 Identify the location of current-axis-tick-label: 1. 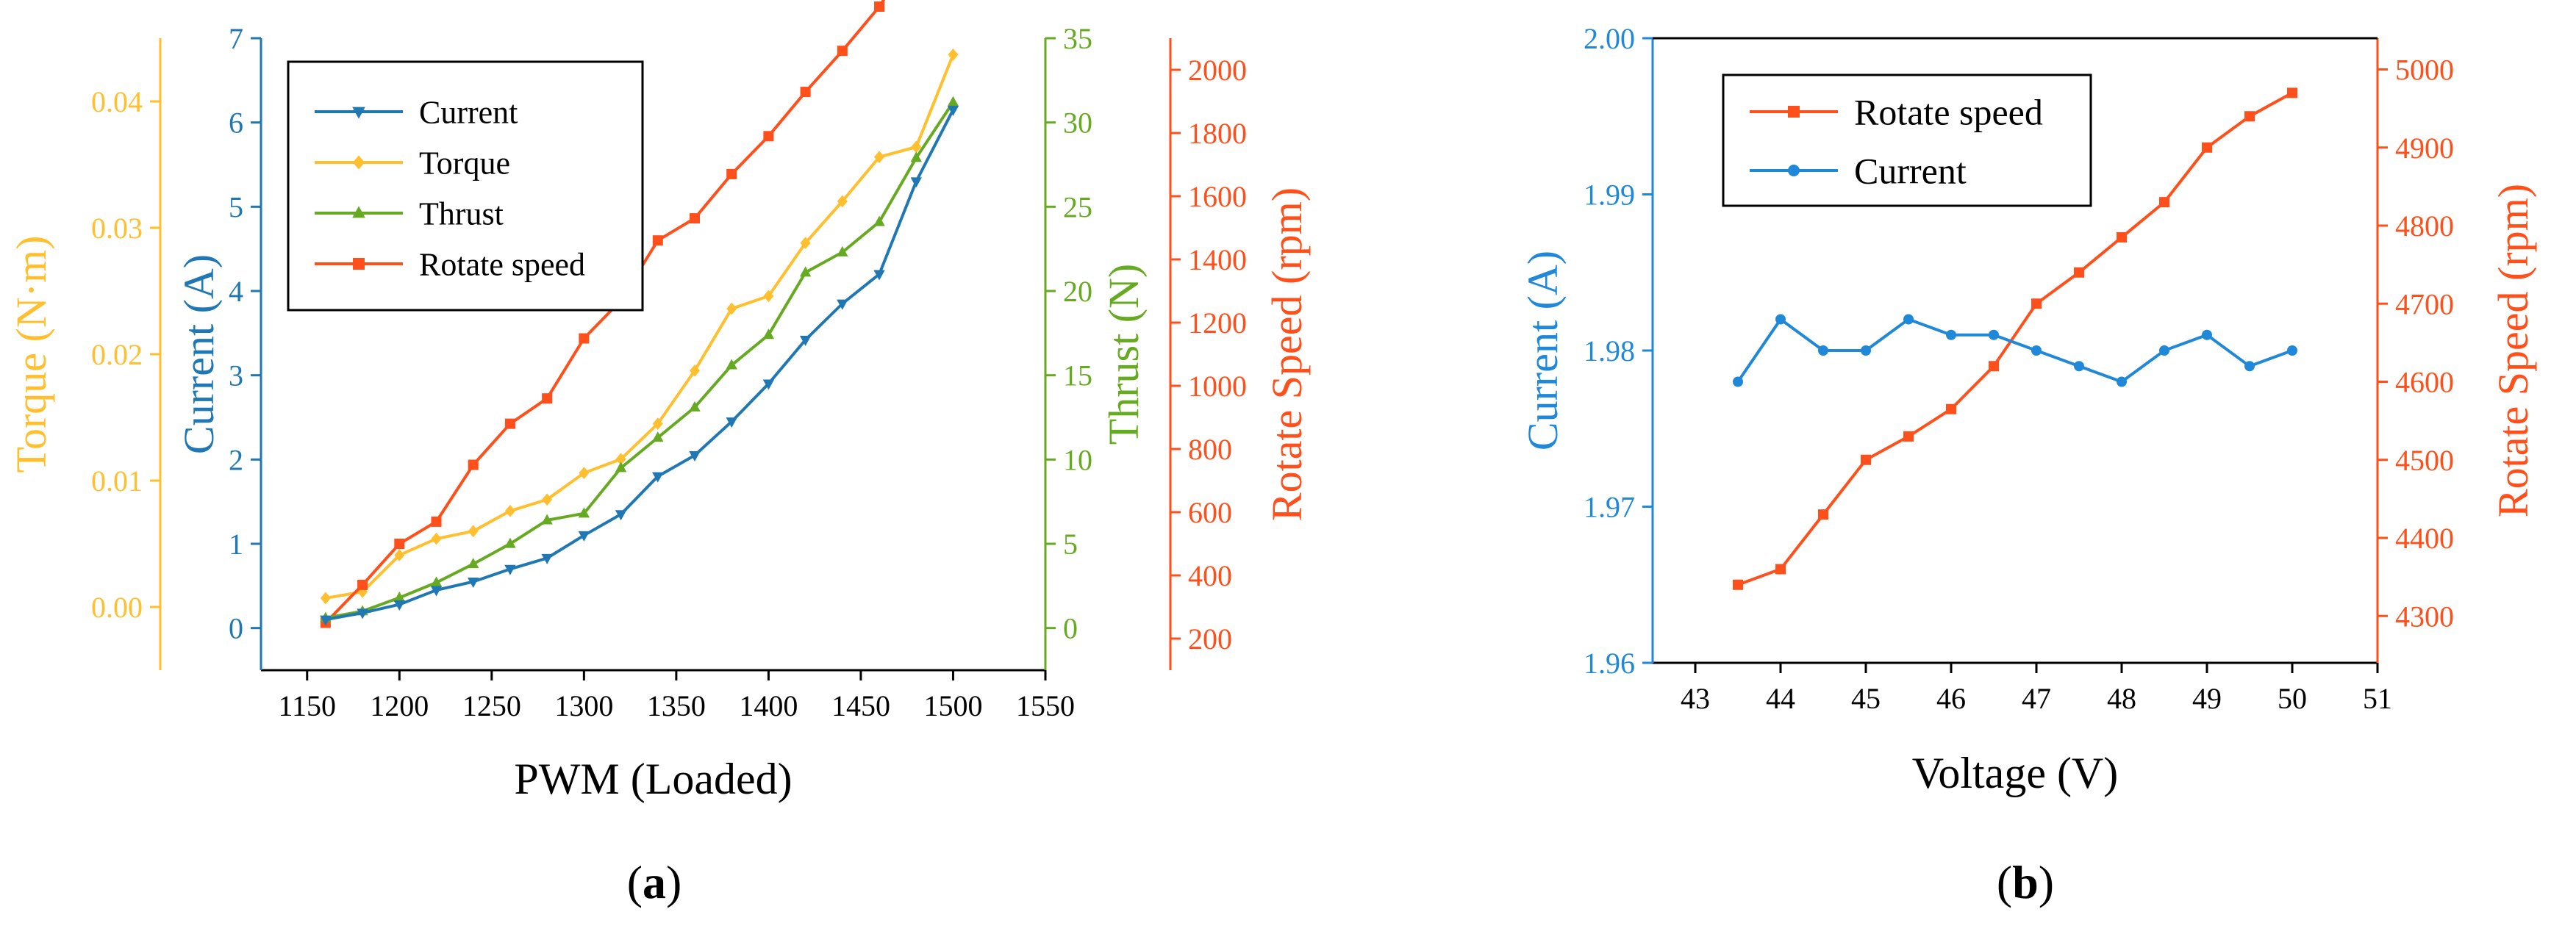
(236, 545).